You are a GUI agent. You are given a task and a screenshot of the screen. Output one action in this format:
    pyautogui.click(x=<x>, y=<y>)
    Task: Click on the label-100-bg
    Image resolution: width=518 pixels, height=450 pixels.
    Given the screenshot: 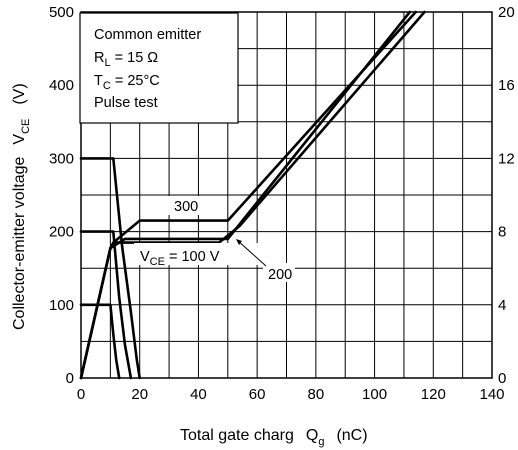 What is the action you would take?
    pyautogui.click(x=197, y=254)
    